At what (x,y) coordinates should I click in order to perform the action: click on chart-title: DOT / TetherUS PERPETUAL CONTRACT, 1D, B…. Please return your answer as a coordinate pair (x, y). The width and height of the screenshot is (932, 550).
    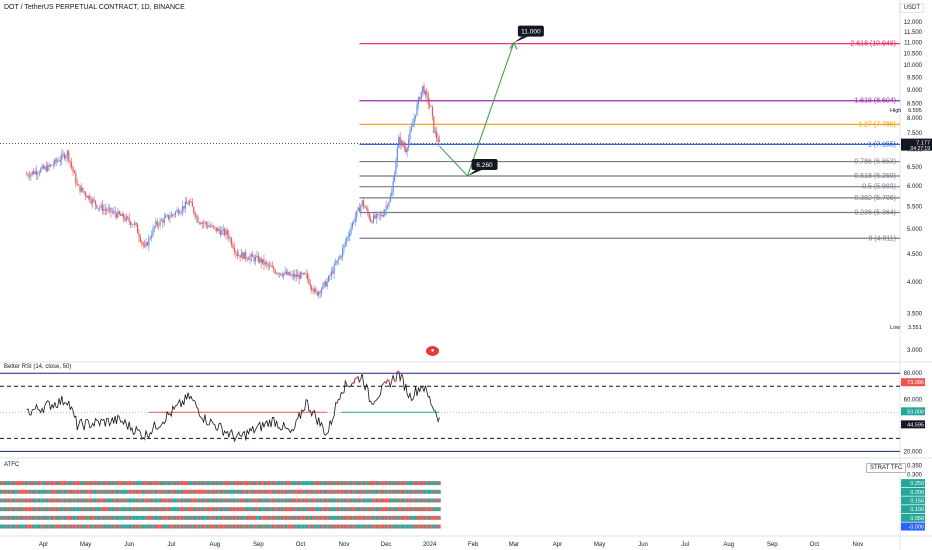
    Looking at the image, I should click on (94, 7).